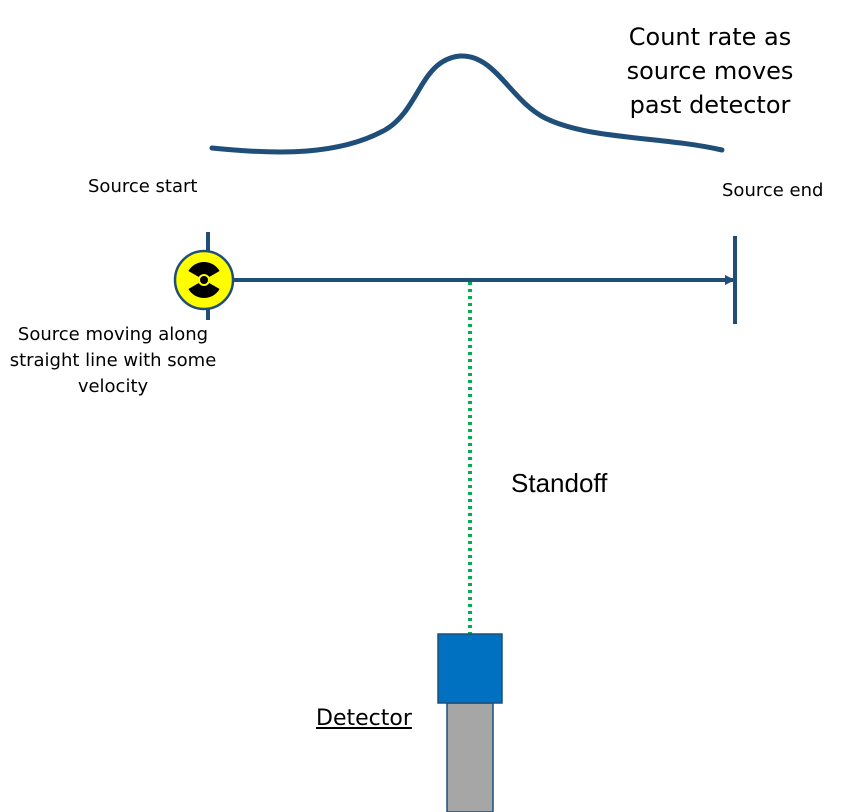 The width and height of the screenshot is (862, 812). What do you see at coordinates (559, 483) in the screenshot?
I see `standoff-label: Standoff` at bounding box center [559, 483].